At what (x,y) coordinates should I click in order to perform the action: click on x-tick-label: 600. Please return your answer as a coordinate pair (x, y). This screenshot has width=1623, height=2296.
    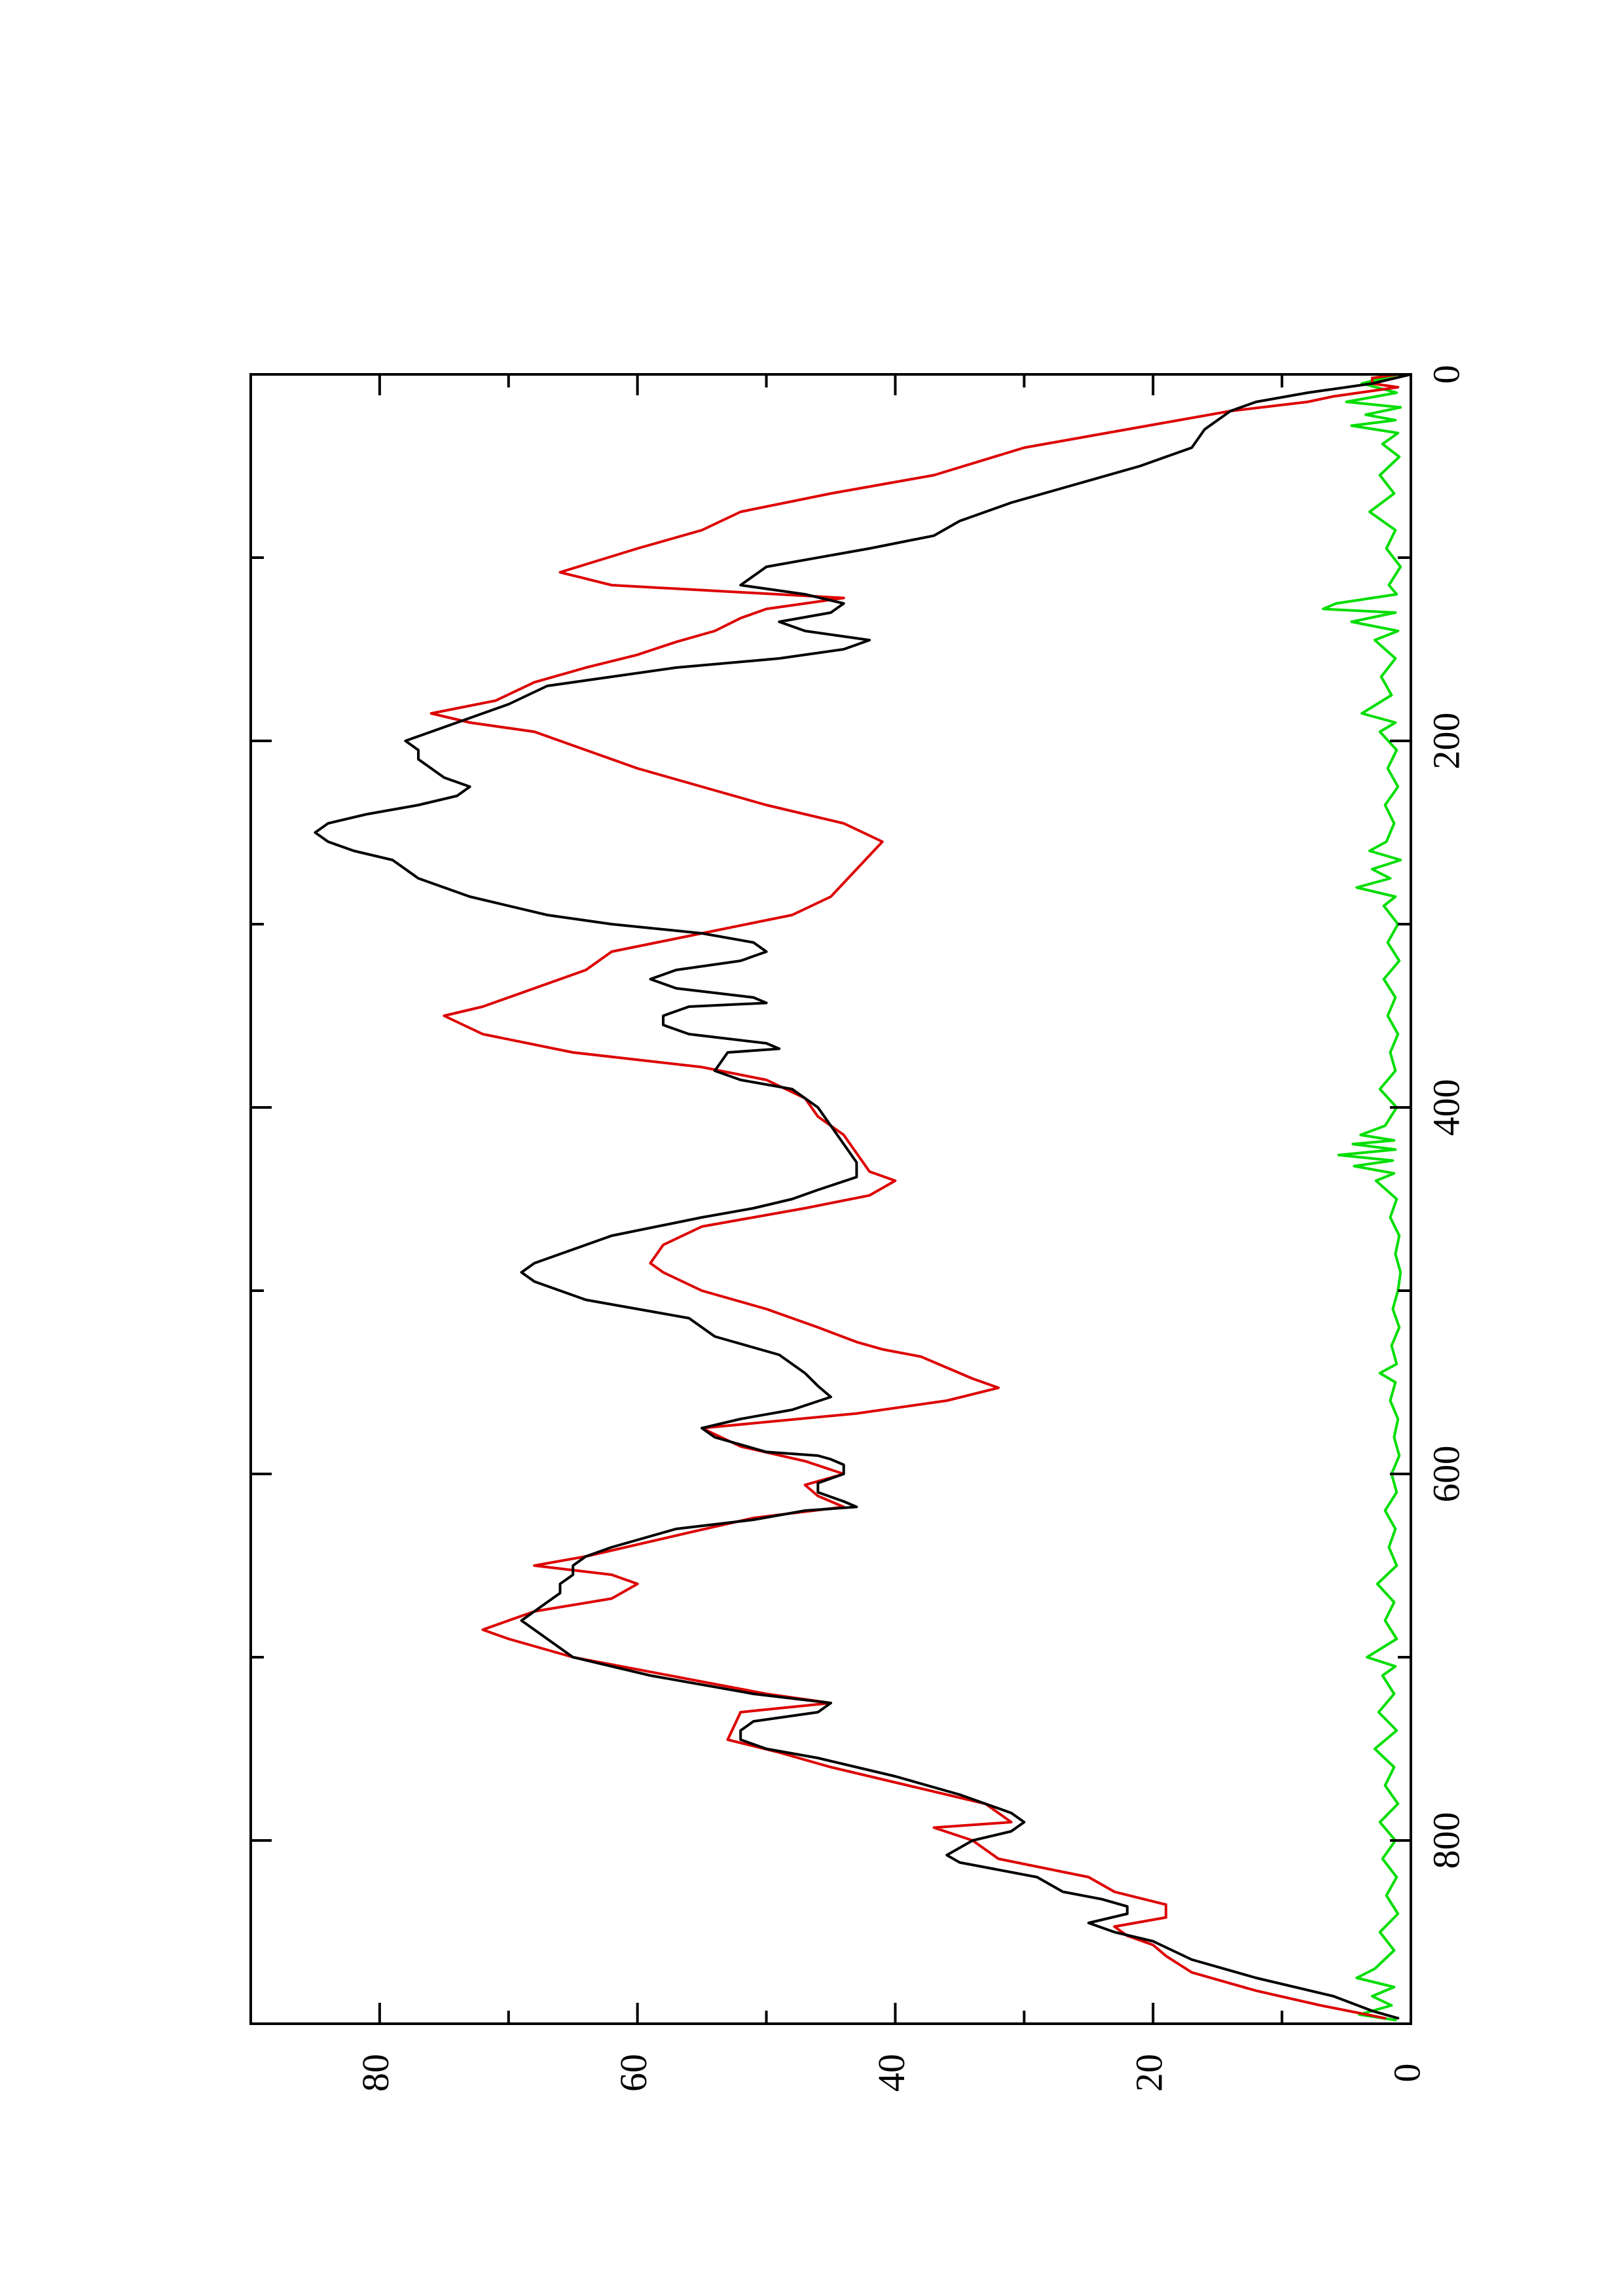
    Looking at the image, I should click on (1446, 1474).